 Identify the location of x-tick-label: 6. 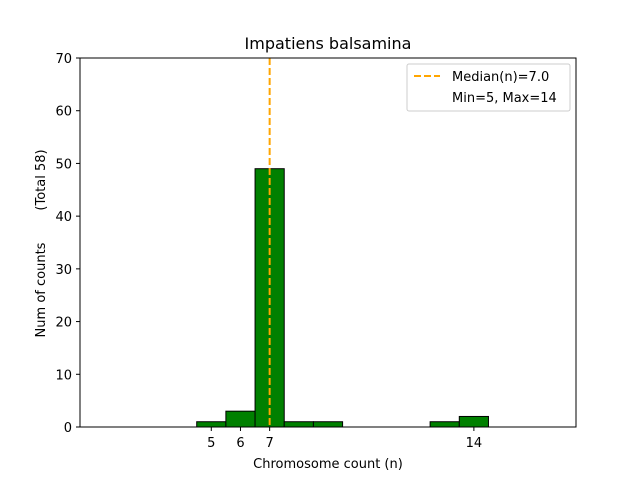
(240, 443).